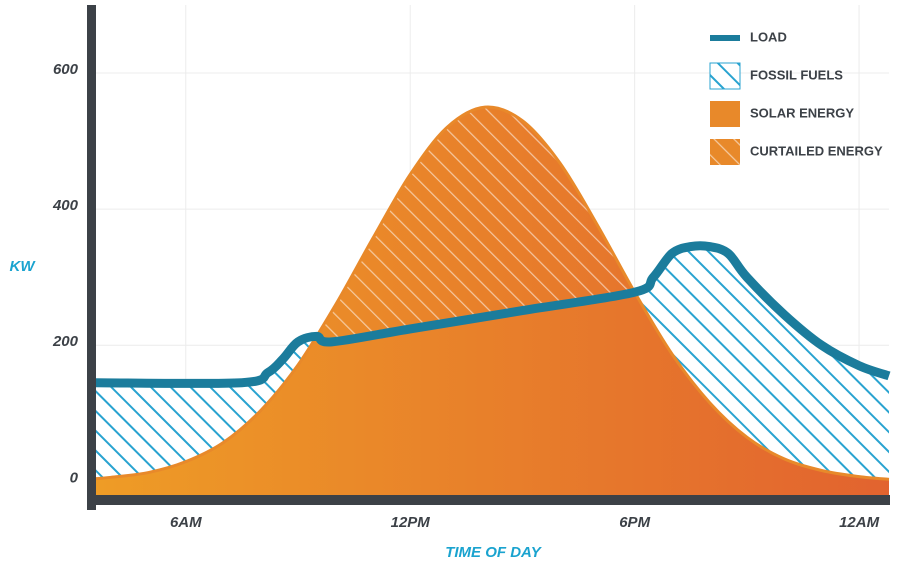  What do you see at coordinates (816, 150) in the screenshot?
I see `legend-label: CURTAILED ENERGY` at bounding box center [816, 150].